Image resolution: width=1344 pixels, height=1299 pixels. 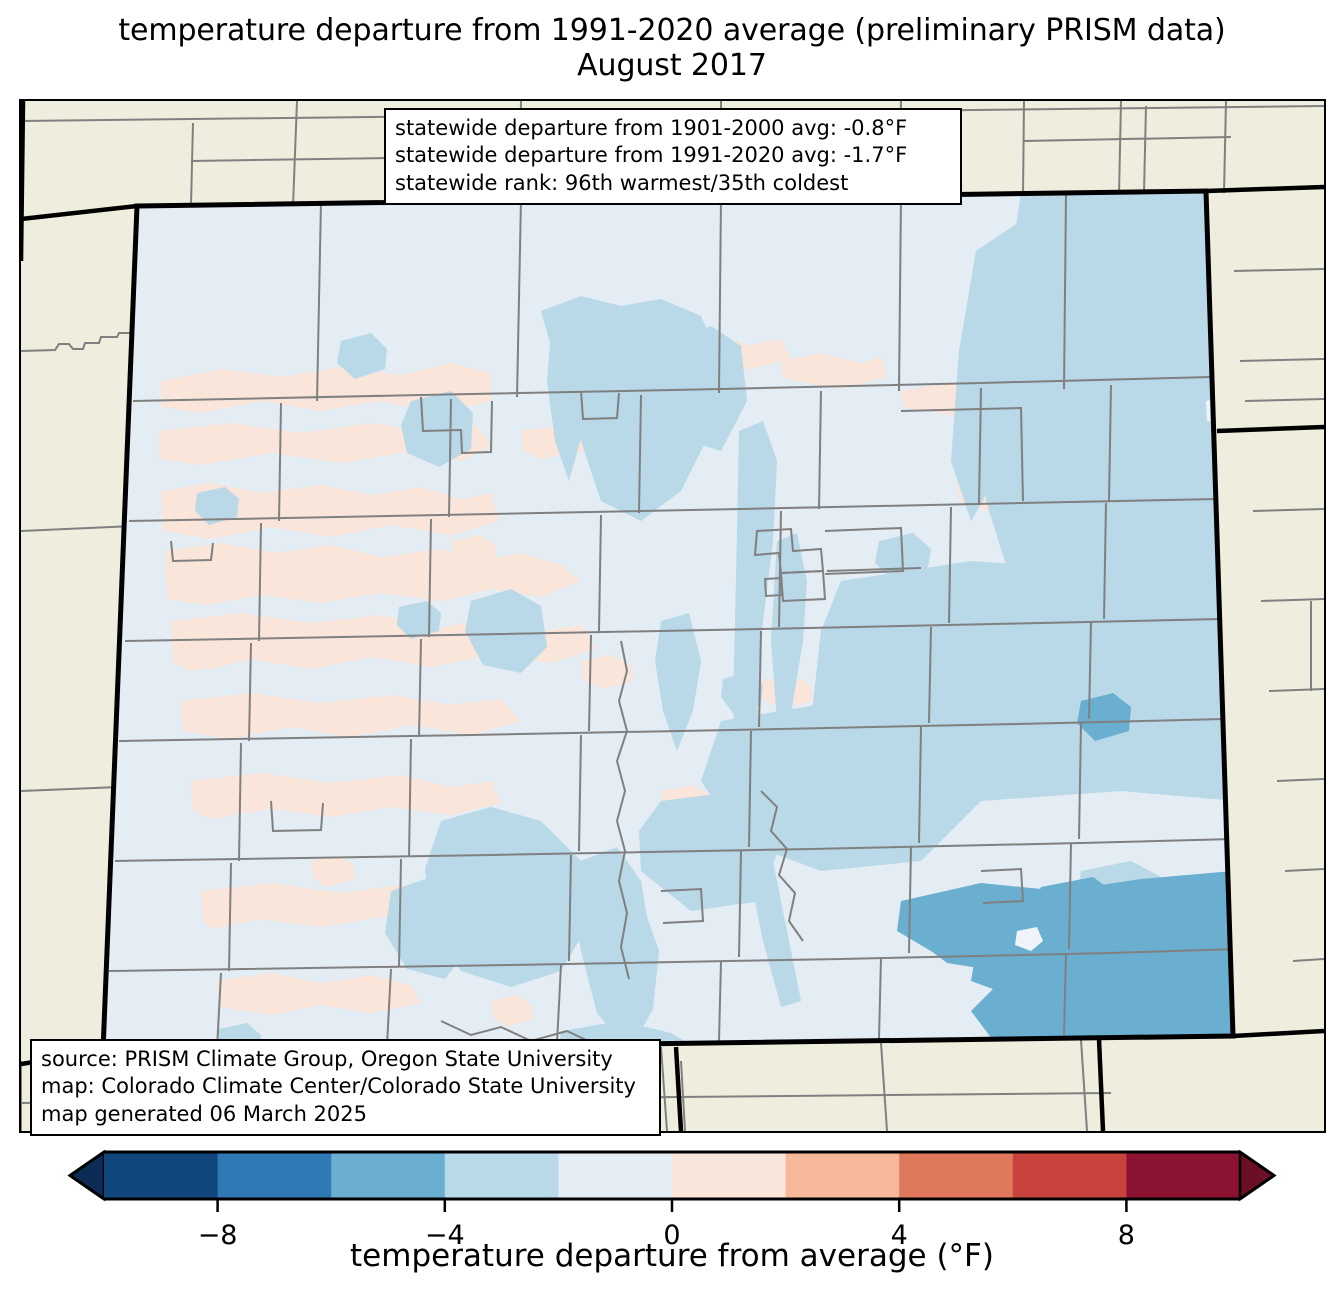 What do you see at coordinates (622, 843) in the screenshot?
I see `natural-boundaries` at bounding box center [622, 843].